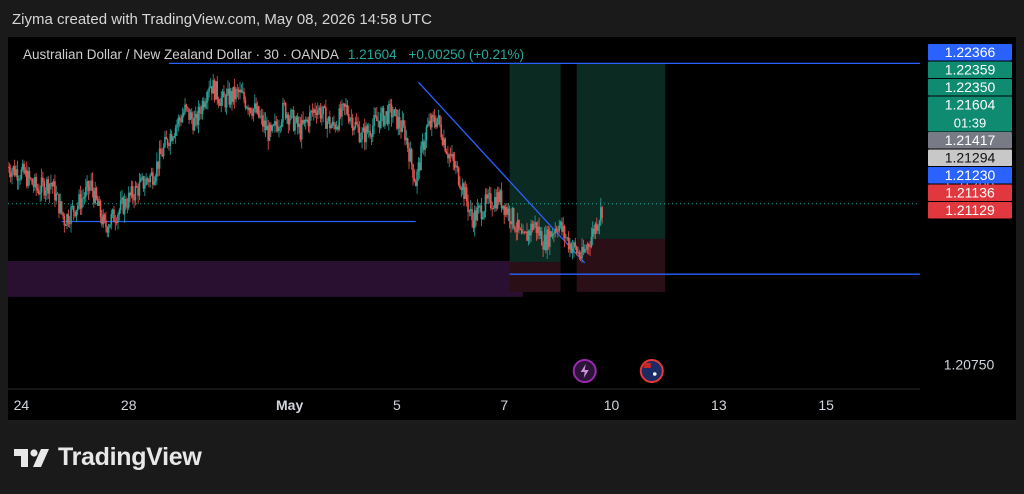  What do you see at coordinates (969, 365) in the screenshot?
I see `y-tick-label: 1.20750` at bounding box center [969, 365].